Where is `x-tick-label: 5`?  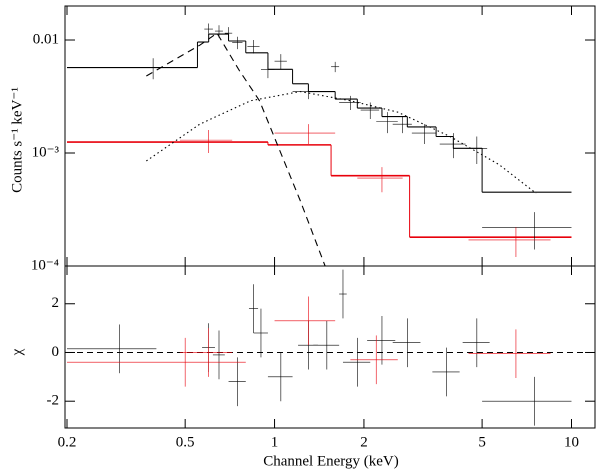
x-tick-label: 5 is located at coordinates (482, 442).